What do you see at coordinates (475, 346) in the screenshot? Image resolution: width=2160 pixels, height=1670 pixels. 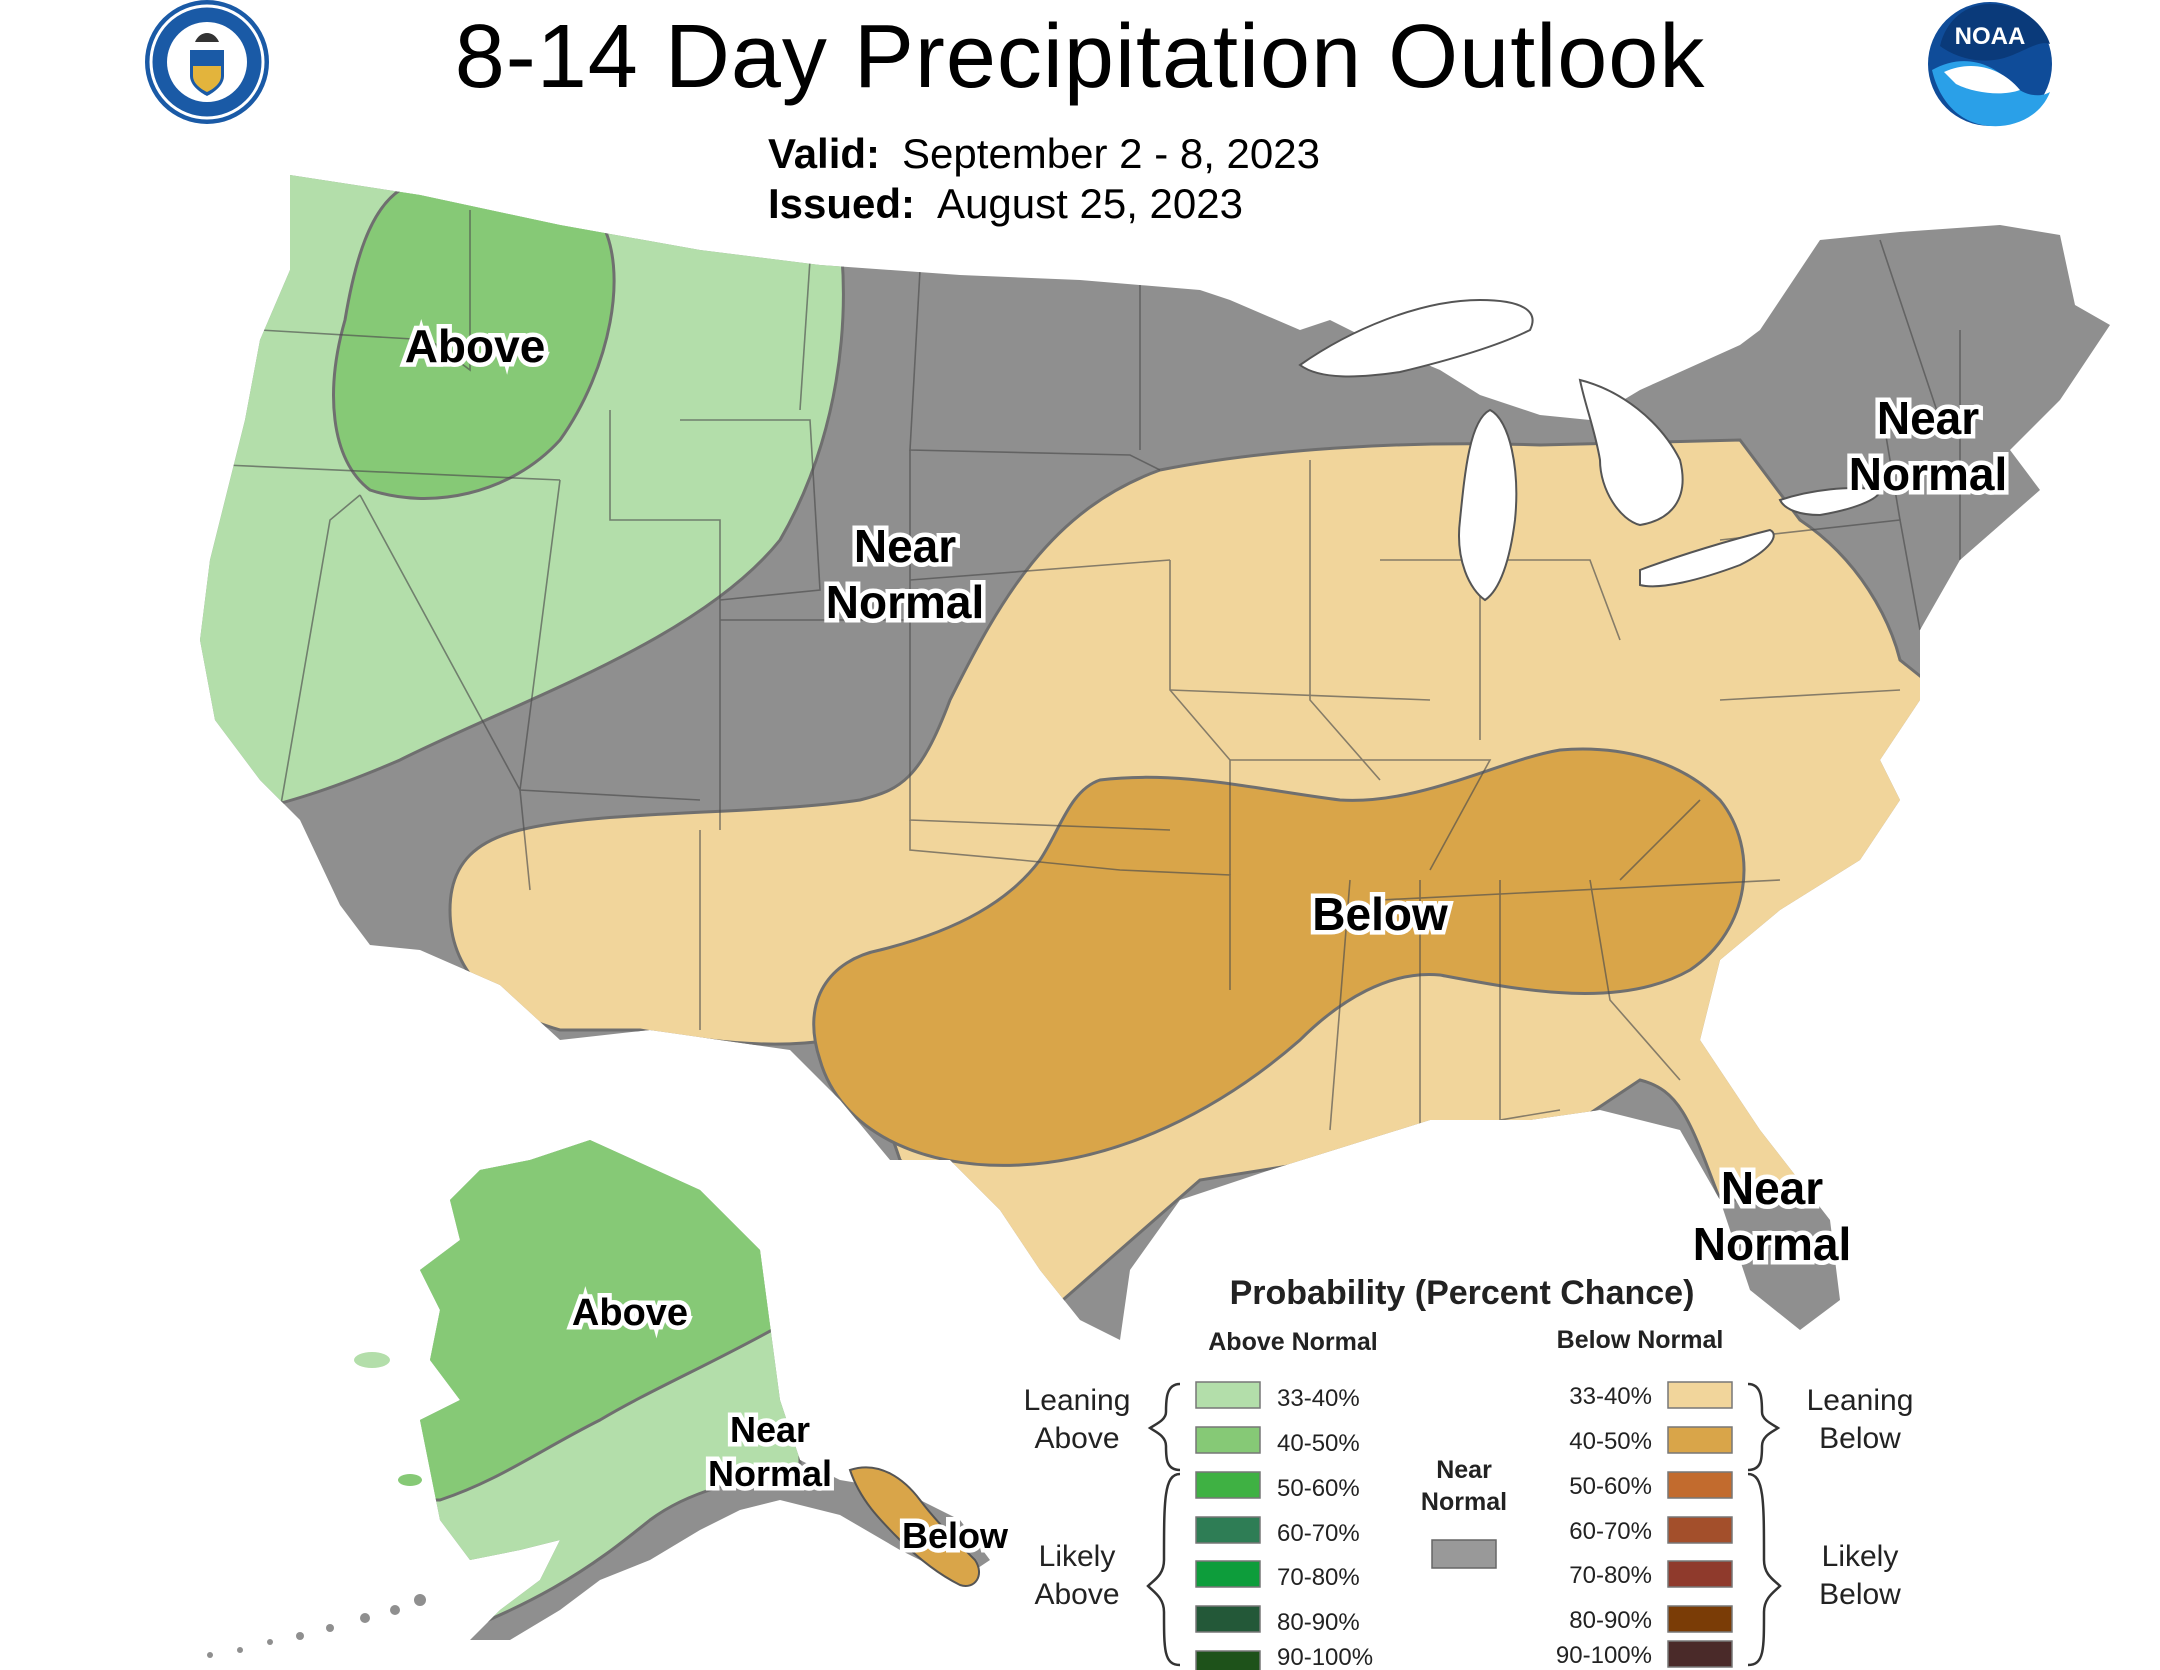 I see `label-conus-above: Above` at bounding box center [475, 346].